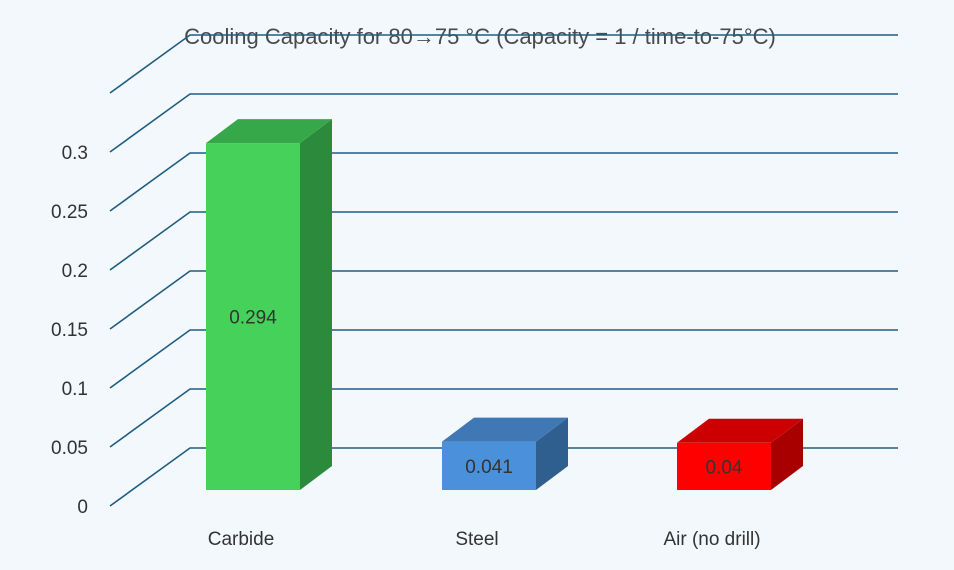 This screenshot has height=570, width=954. I want to click on data-label: 0.041, so click(489, 467).